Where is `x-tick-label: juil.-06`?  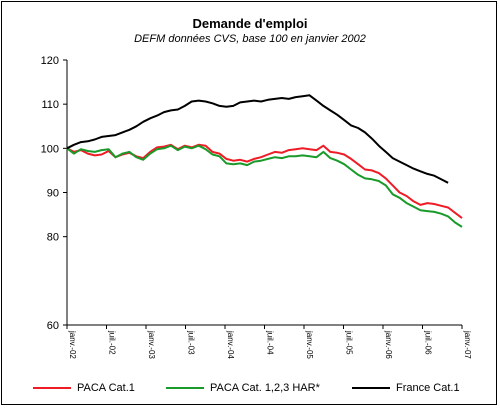
x-tick-label: juil.-06 is located at coordinates (428, 342).